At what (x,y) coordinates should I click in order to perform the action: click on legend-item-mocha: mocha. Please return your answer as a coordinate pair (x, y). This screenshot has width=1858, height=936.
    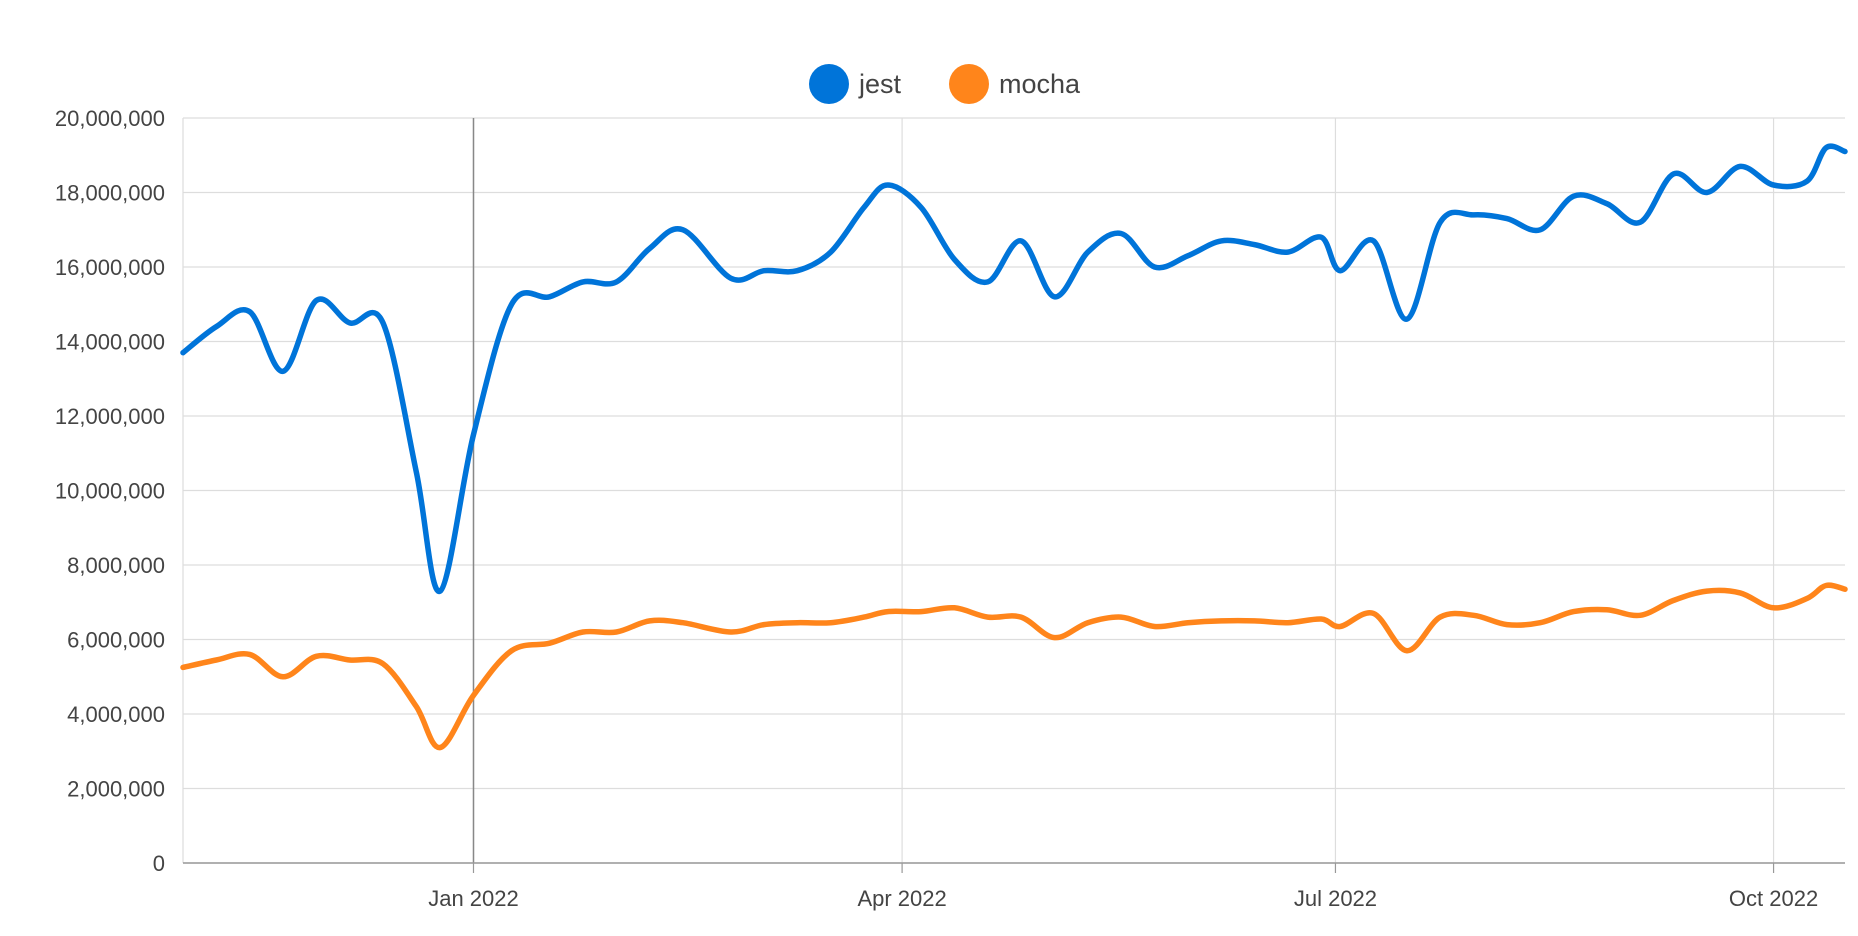
    Looking at the image, I should click on (1015, 84).